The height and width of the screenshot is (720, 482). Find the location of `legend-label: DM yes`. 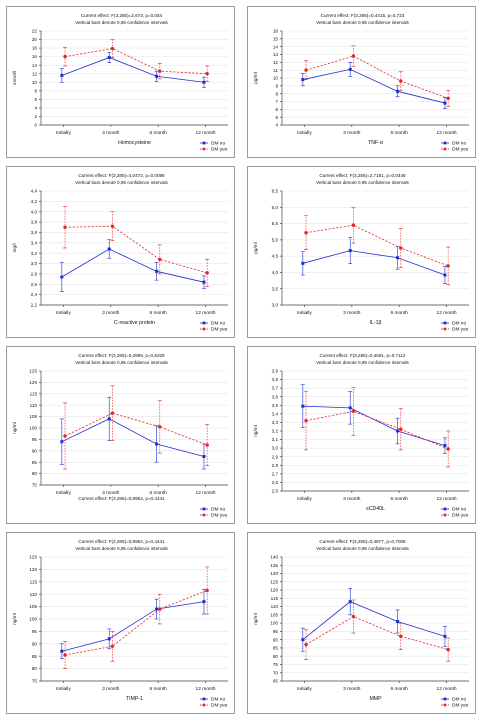

legend-label: DM yes is located at coordinates (219, 706).